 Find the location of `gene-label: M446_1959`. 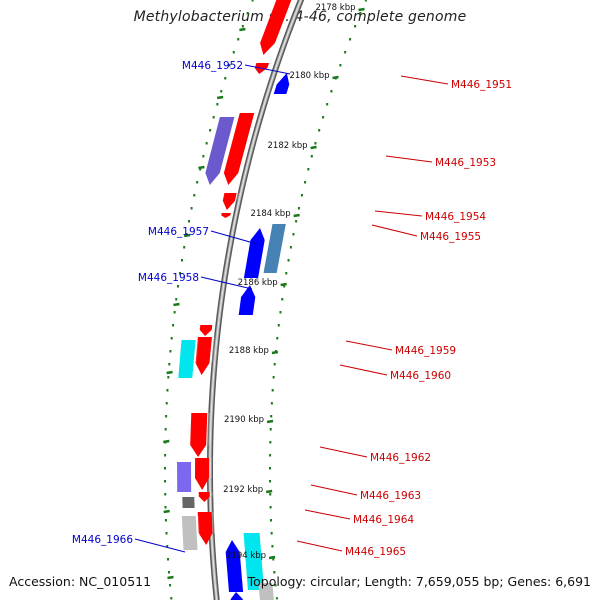

gene-label: M446_1959 is located at coordinates (425, 351).